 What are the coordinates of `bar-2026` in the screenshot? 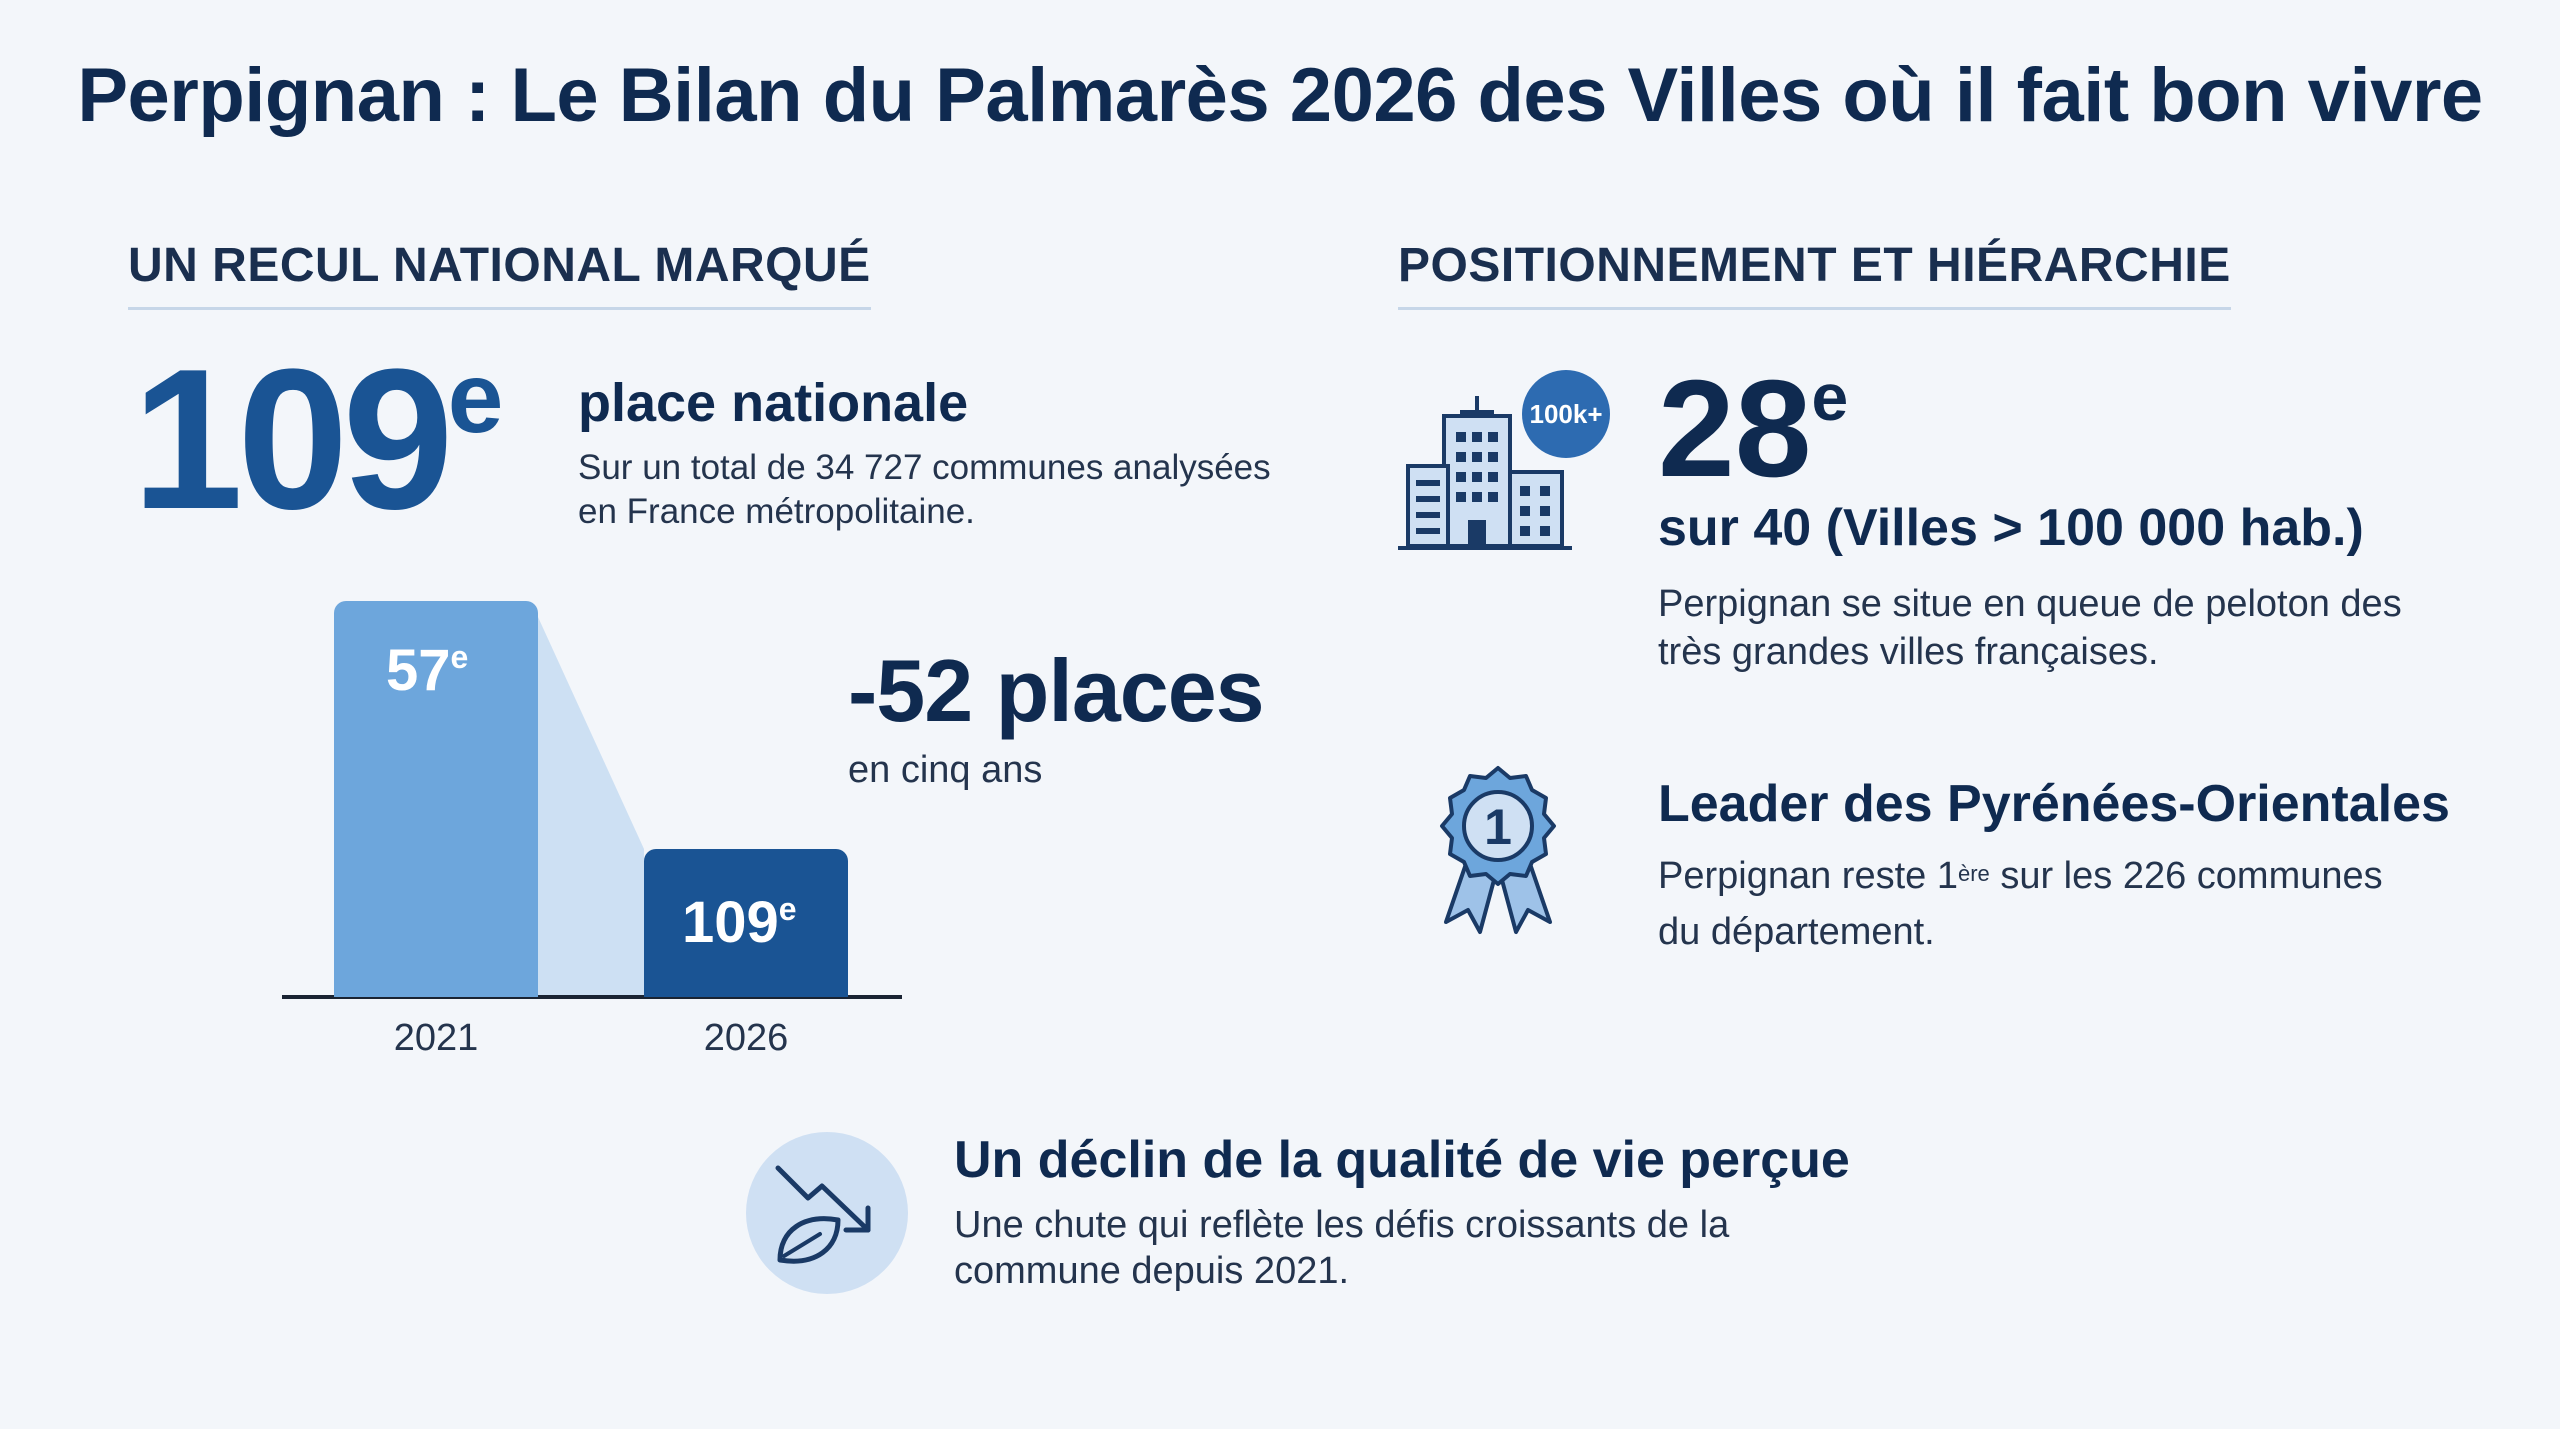 It's located at (746, 923).